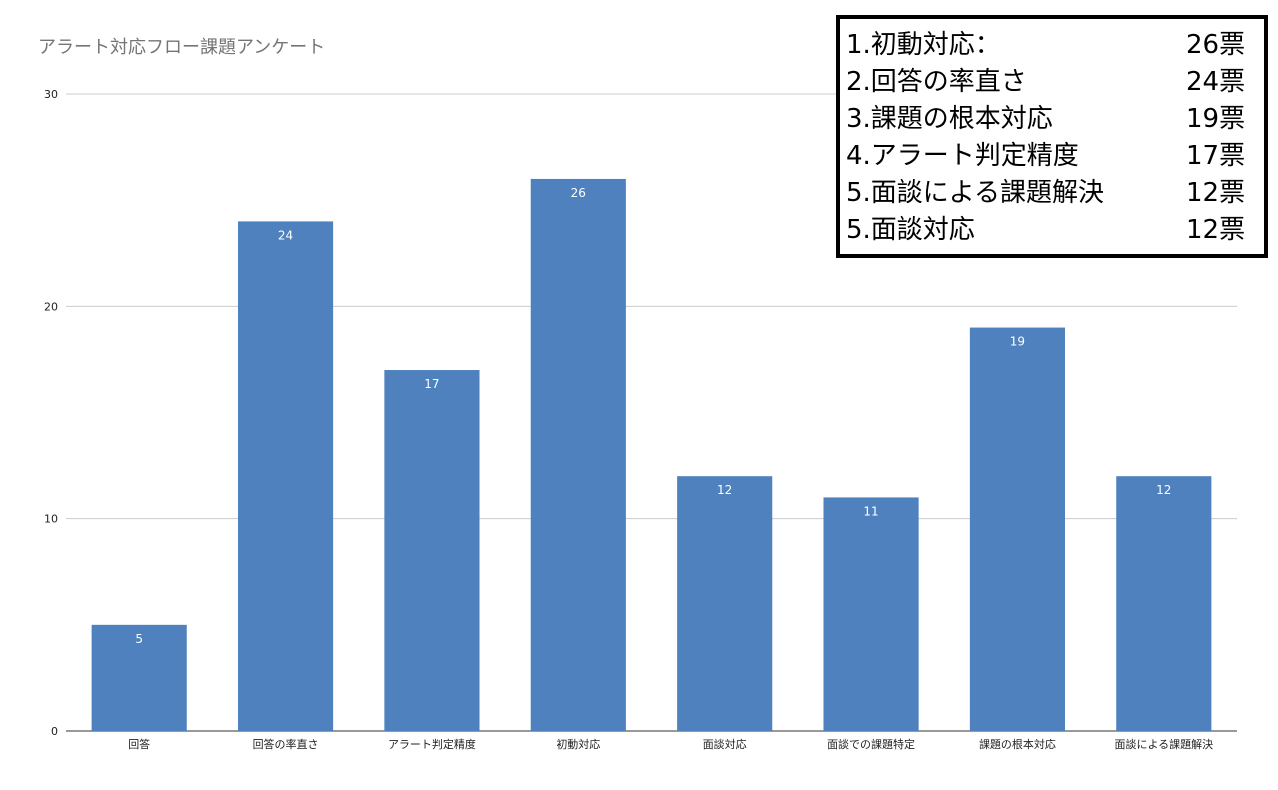 The image size is (1278, 790). I want to click on ranking-label: 1.初動対応：, so click(923, 45).